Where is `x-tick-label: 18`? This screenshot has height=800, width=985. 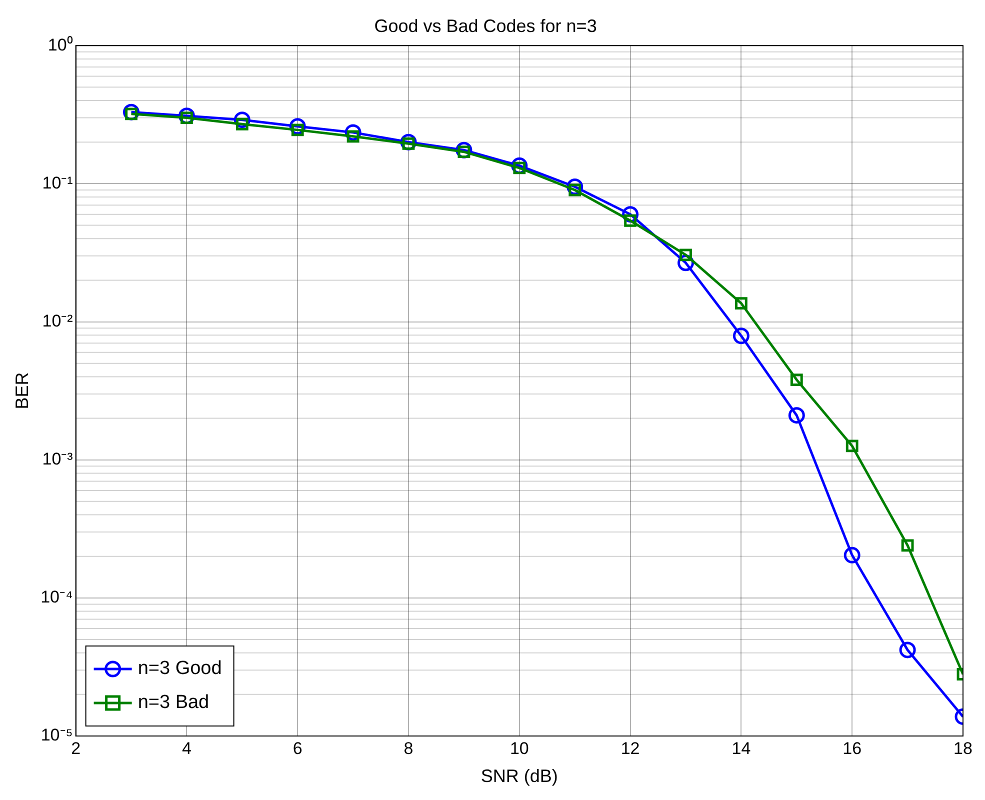
x-tick-label: 18 is located at coordinates (963, 748).